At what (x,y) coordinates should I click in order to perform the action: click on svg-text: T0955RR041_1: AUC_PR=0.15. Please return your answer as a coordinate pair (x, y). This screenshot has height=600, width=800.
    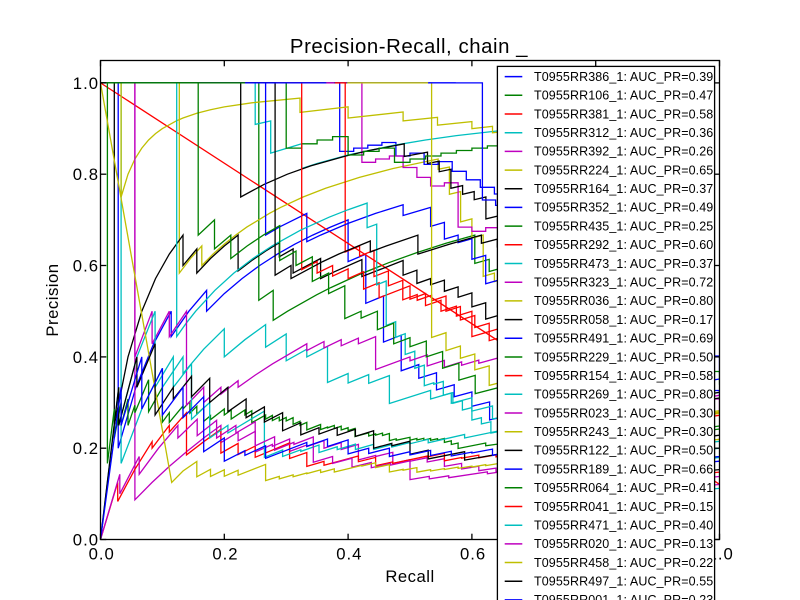
    Looking at the image, I should click on (623, 507).